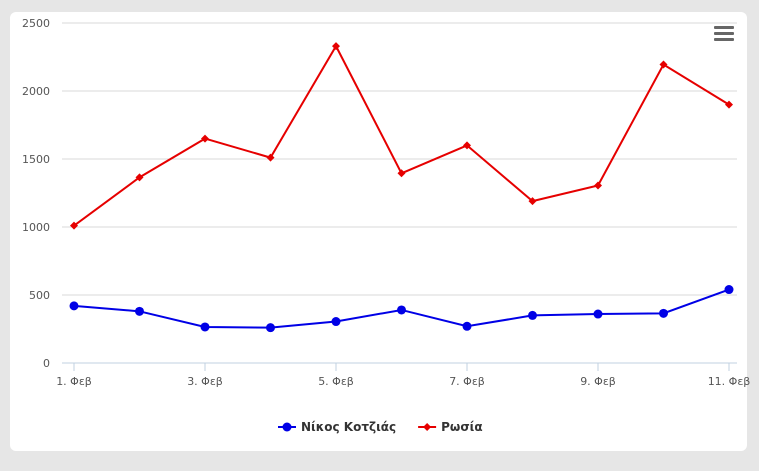  What do you see at coordinates (462, 427) in the screenshot?
I see `legend-label: Ρωσία` at bounding box center [462, 427].